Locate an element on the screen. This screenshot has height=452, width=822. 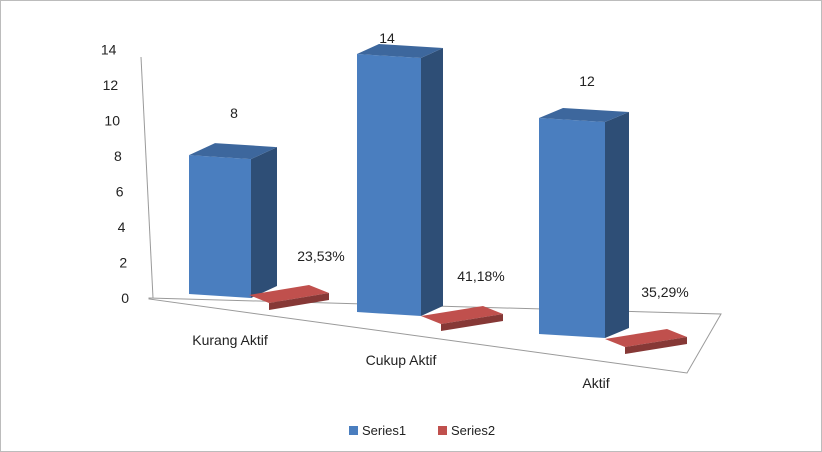
data-label-series2: 41,18% is located at coordinates (480, 276).